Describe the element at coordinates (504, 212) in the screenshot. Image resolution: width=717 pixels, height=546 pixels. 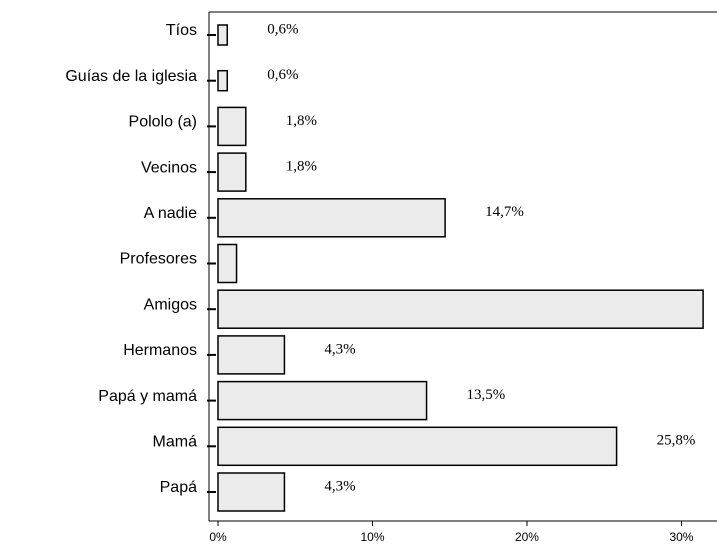
I see `value-label: 14,7%` at that location.